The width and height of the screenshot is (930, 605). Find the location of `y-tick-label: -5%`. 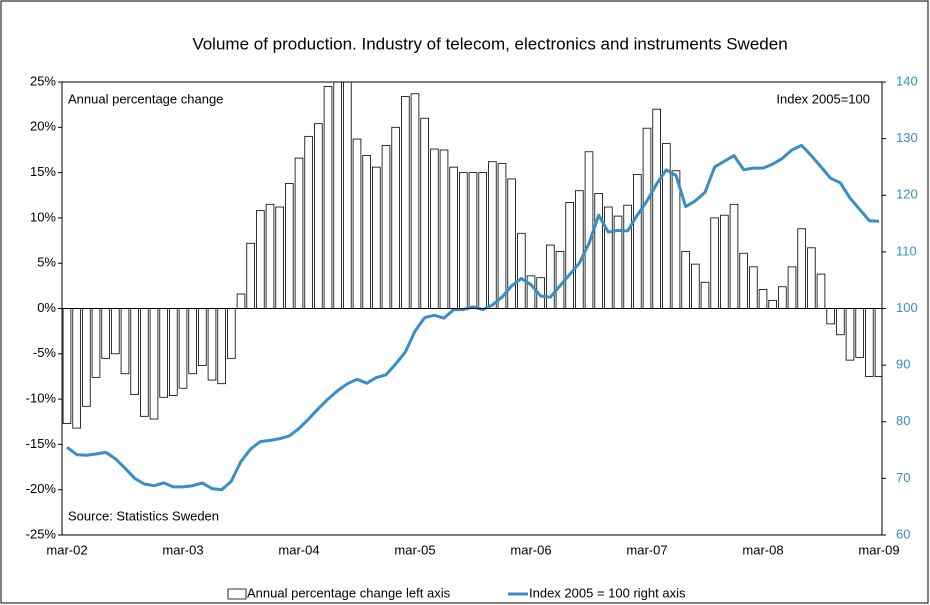

y-tick-label: -5% is located at coordinates (45, 352).